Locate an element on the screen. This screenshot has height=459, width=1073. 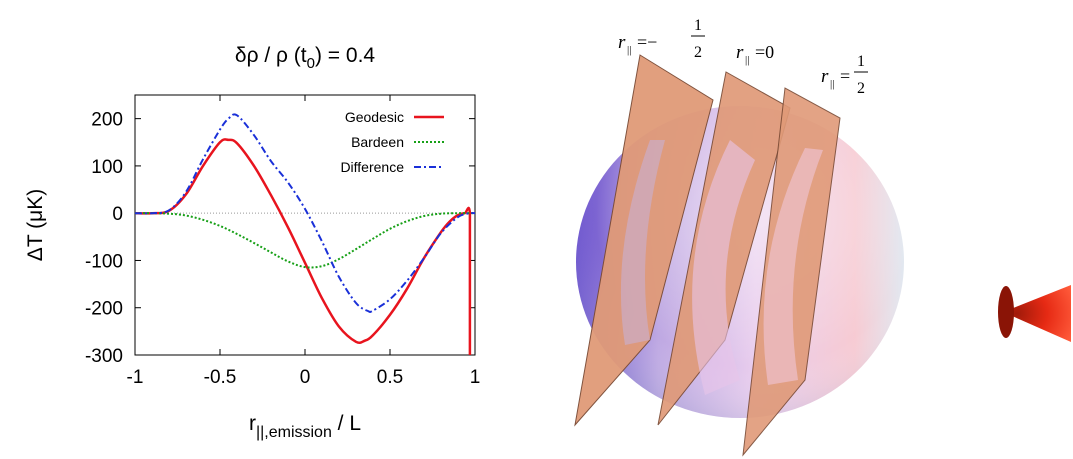
chart-title: δρ / ρ (t0) = 0.4 is located at coordinates (305, 58).